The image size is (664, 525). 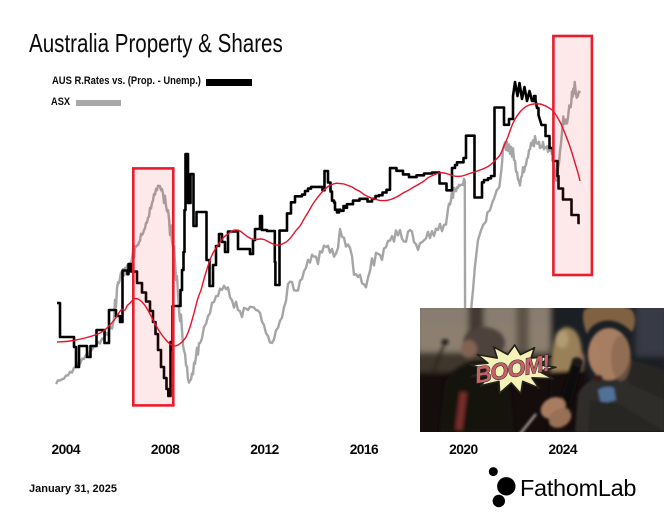 What do you see at coordinates (364, 449) in the screenshot?
I see `svg-text: 2016` at bounding box center [364, 449].